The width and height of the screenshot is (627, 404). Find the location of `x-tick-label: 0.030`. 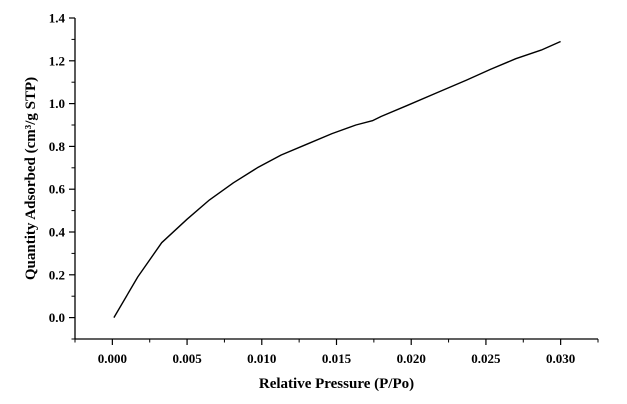

x-tick-label: 0.030 is located at coordinates (560, 358).